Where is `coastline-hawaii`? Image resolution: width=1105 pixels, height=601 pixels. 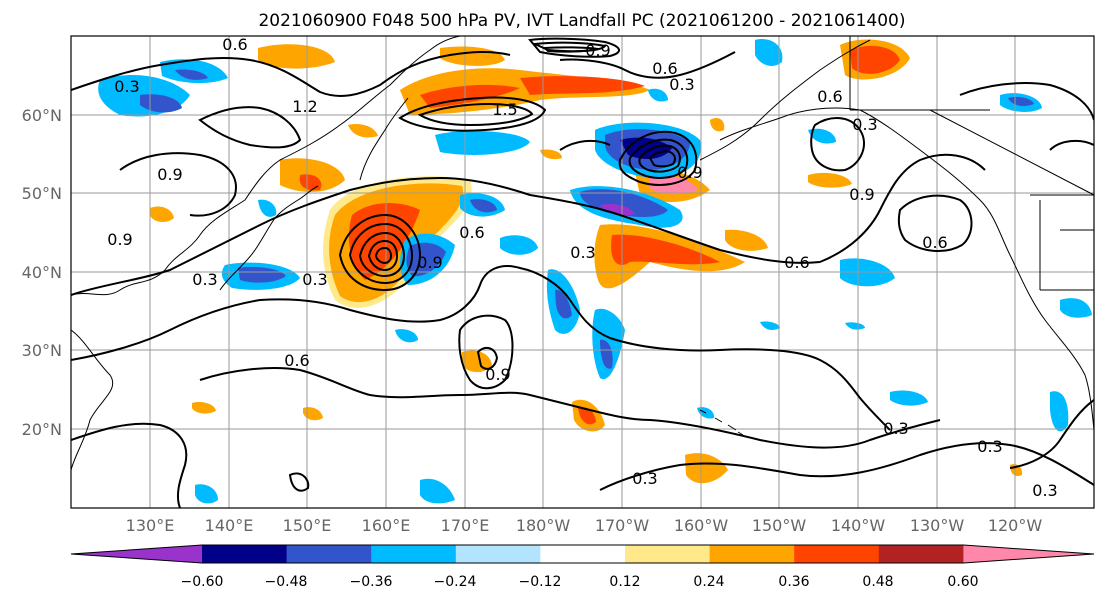
coastline-hawaii is located at coordinates (721, 422).